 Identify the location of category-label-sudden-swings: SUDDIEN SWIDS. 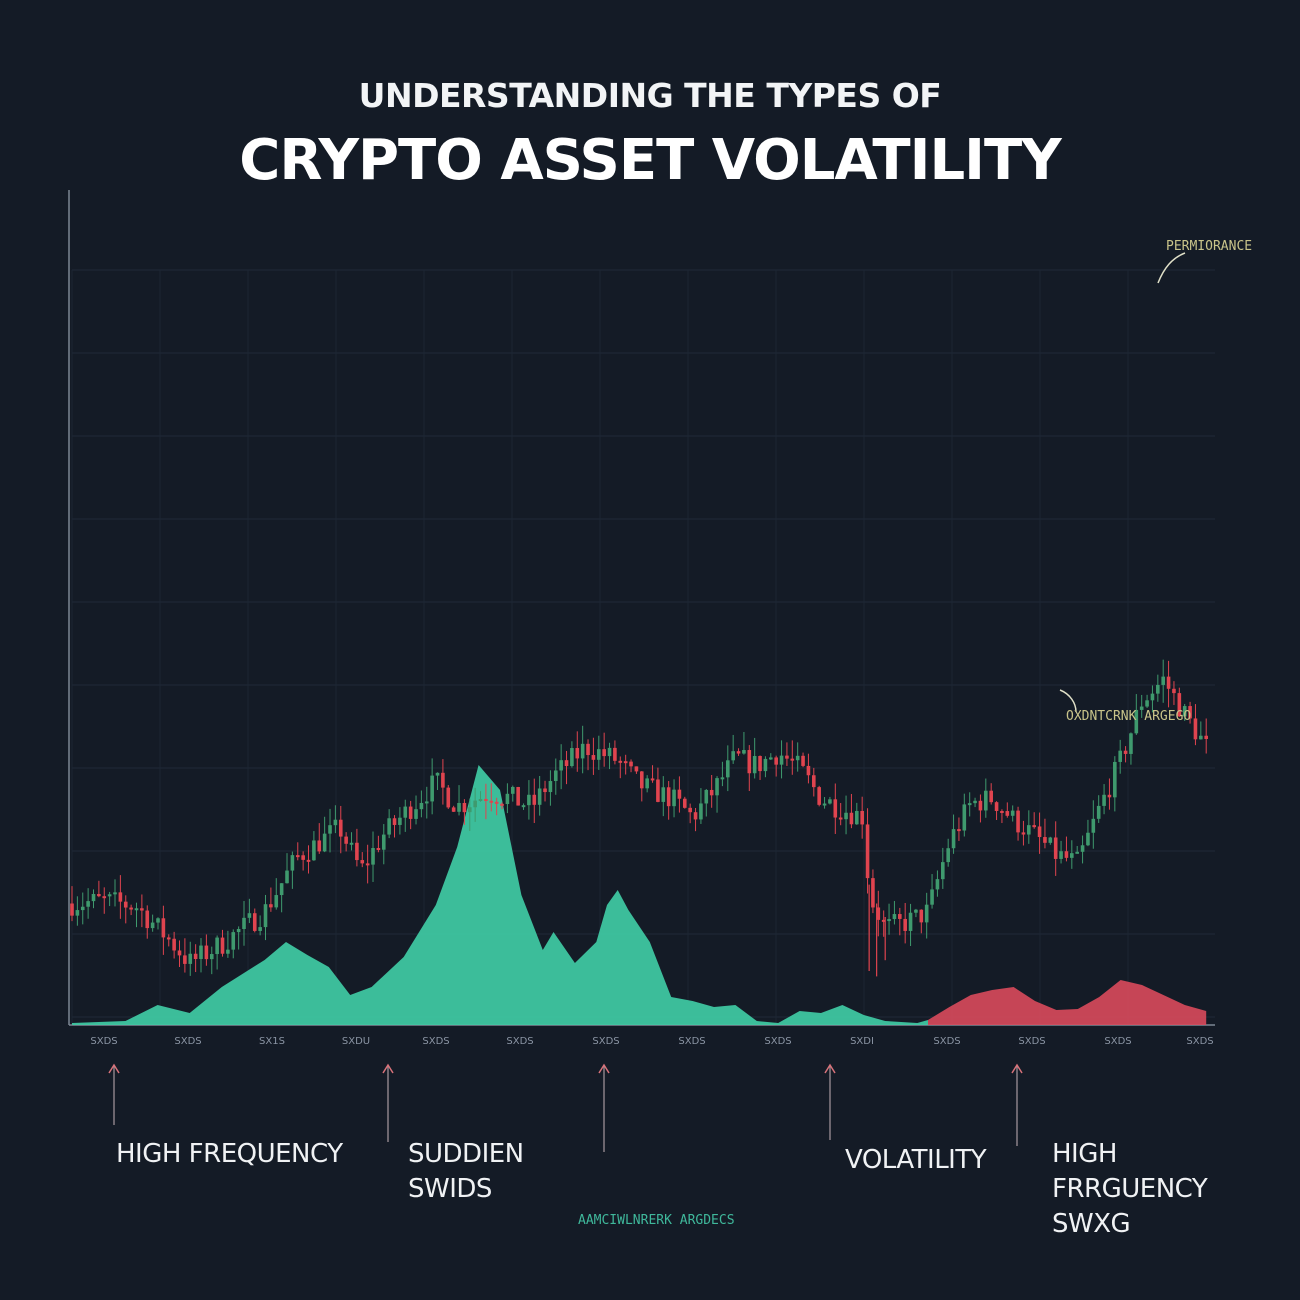
(466, 1171).